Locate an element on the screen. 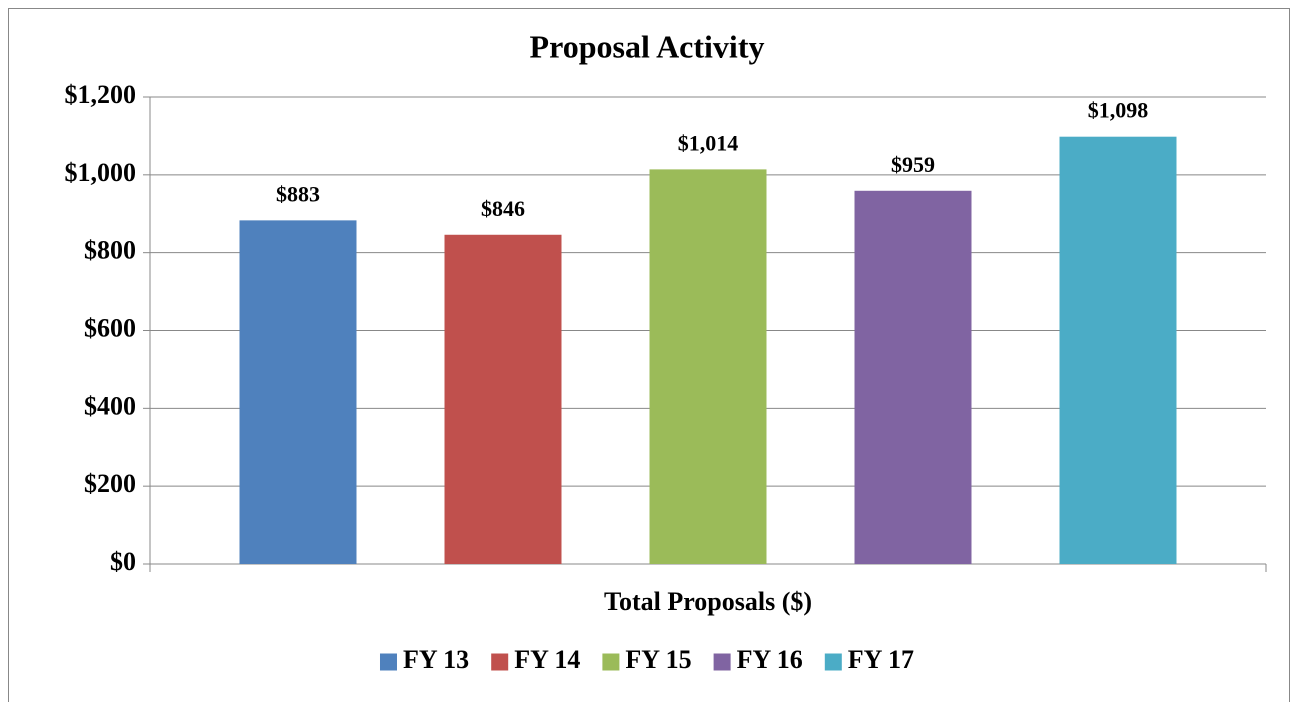 Image resolution: width=1294 pixels, height=702 pixels. y-tick-label: $1,000 is located at coordinates (101, 172).